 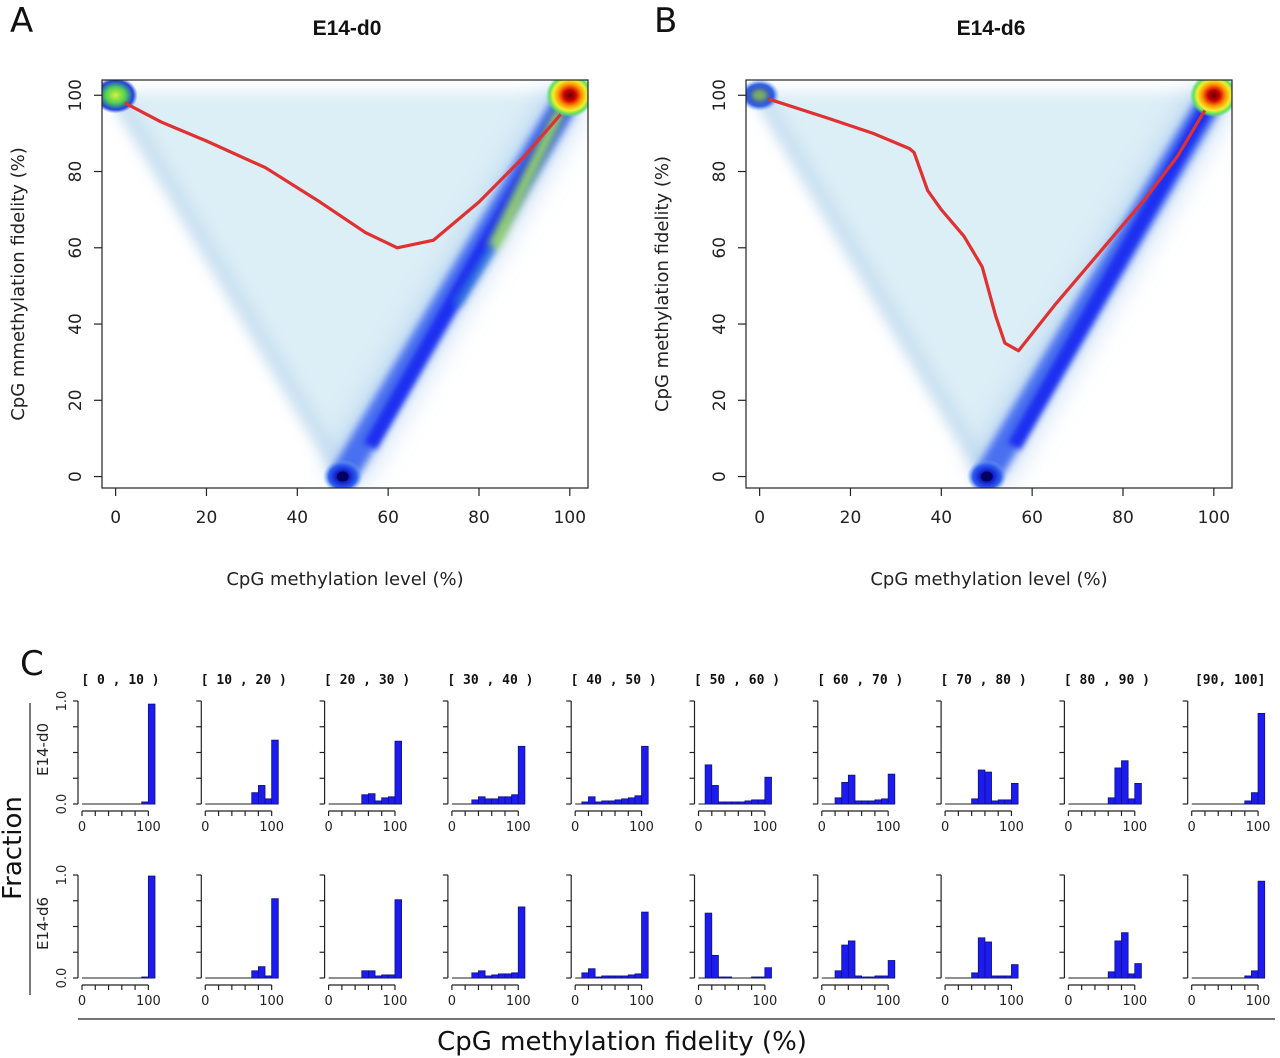 I want to click on bin-title: [ 40 , 50 ), so click(x=614, y=680).